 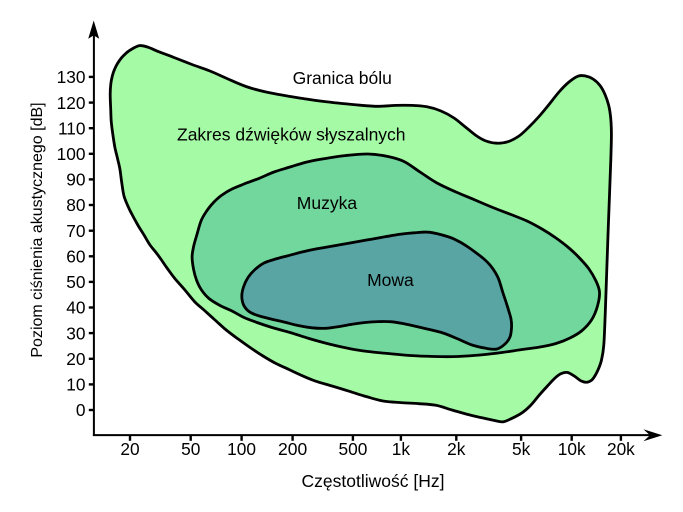 I want to click on svg-text: 500, so click(x=352, y=449).